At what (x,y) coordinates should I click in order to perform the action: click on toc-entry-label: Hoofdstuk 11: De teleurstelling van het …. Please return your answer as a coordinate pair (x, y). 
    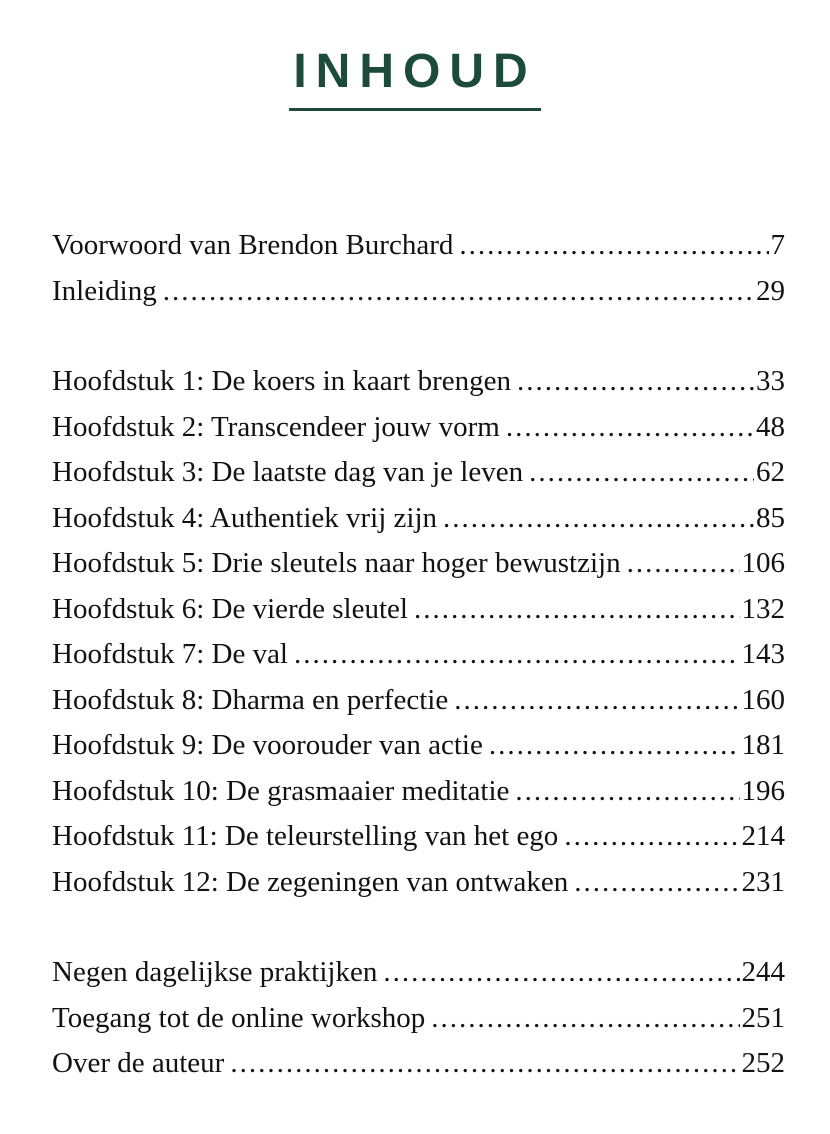
    Looking at the image, I should click on (305, 836).